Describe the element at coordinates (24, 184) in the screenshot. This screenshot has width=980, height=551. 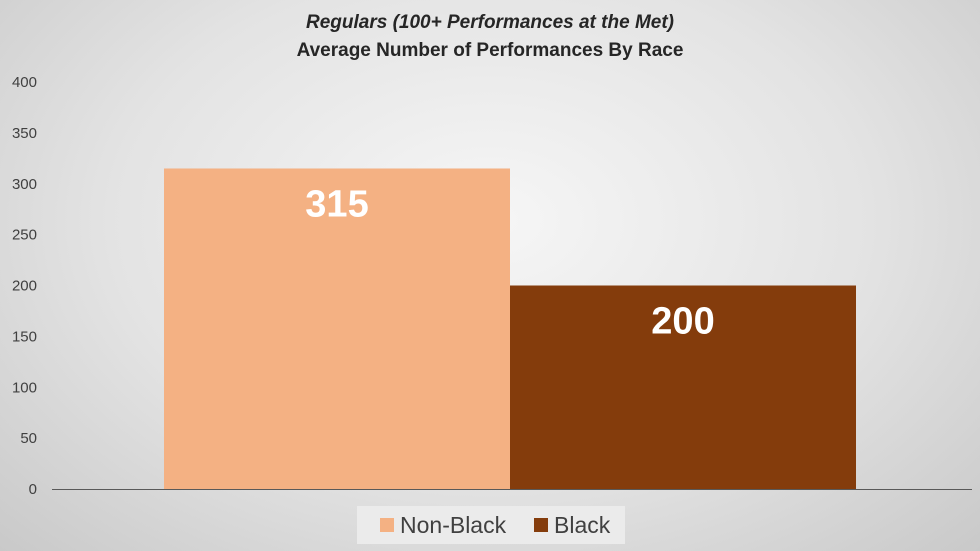
I see `y-tick-label: 300` at that location.